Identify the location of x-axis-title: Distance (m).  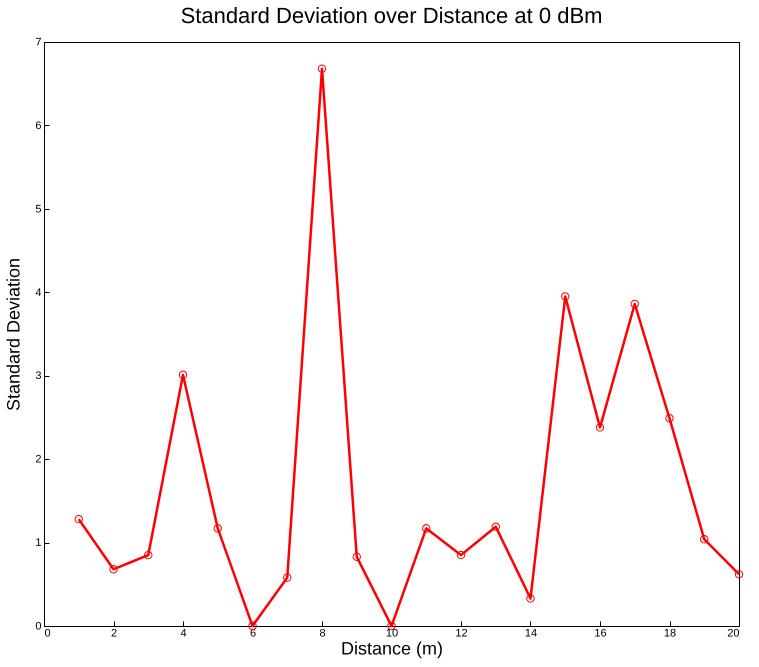
(392, 648).